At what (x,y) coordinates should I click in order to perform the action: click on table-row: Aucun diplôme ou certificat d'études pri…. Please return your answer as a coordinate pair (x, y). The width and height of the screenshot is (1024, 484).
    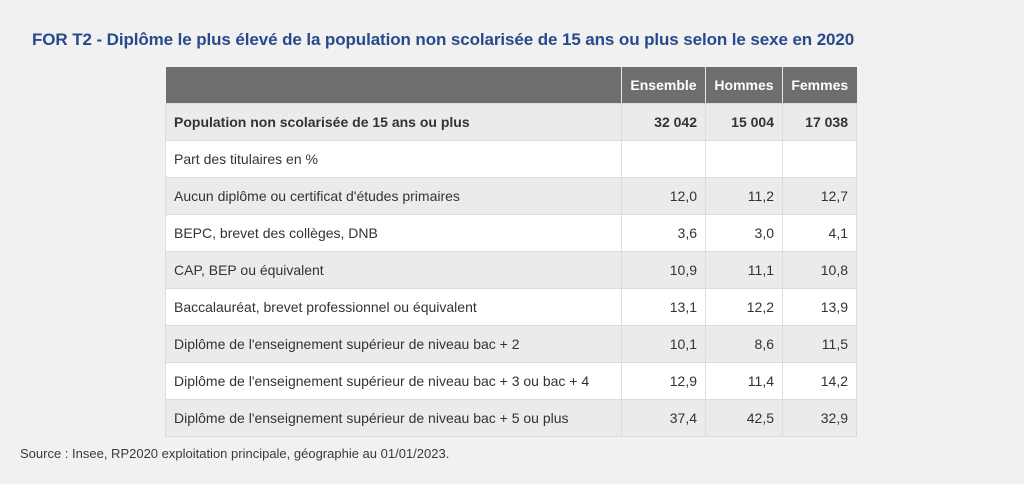
    Looking at the image, I should click on (511, 196).